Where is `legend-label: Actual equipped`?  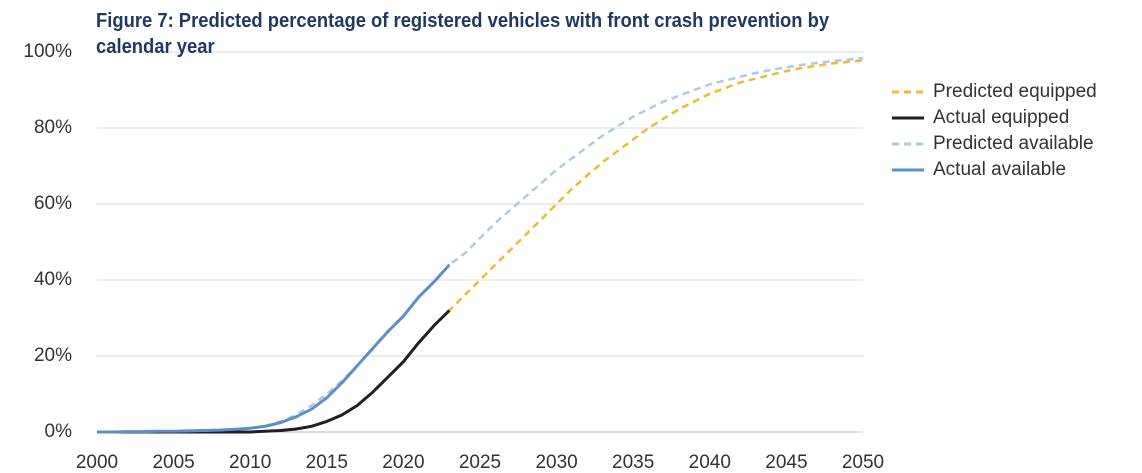 legend-label: Actual equipped is located at coordinates (1001, 117).